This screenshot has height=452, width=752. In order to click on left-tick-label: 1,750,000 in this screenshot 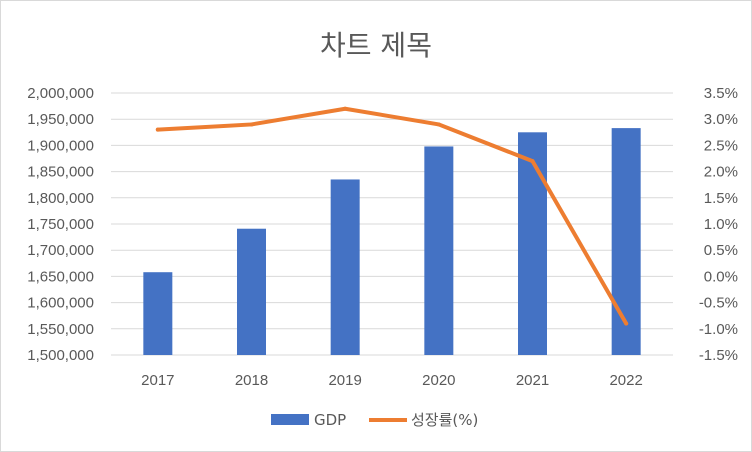, I will do `click(60, 224)`.